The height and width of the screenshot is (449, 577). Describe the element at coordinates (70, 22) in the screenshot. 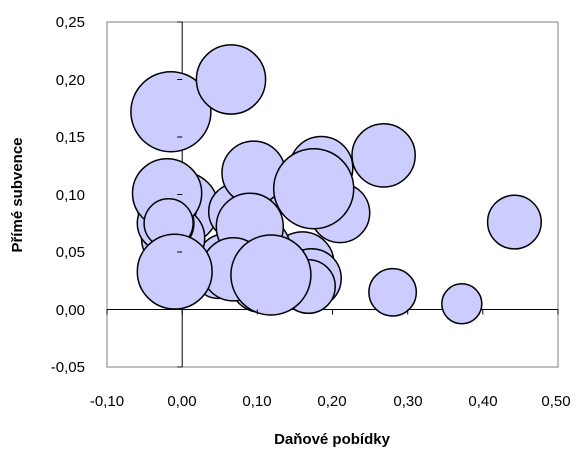

I see `y-tick-label: 0,25` at that location.